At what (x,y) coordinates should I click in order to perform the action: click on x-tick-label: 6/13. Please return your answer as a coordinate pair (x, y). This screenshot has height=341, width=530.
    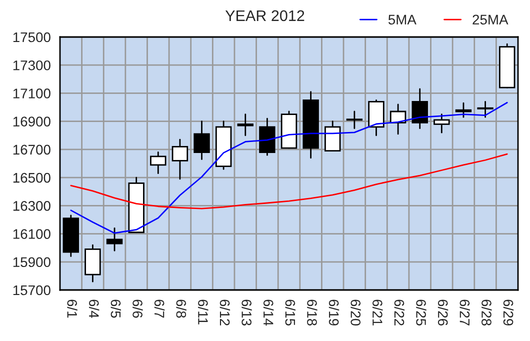
    Looking at the image, I should click on (247, 313).